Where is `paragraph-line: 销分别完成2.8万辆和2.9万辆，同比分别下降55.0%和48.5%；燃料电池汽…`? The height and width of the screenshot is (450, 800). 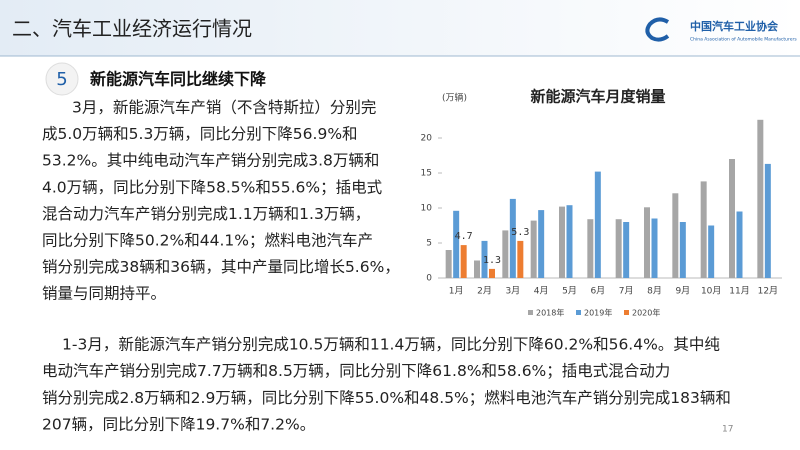 paragraph-line: 销分别完成2.8万辆和2.9万辆，同比分别下降55.0%和48.5%；燃料电池汽… is located at coordinates (386, 398).